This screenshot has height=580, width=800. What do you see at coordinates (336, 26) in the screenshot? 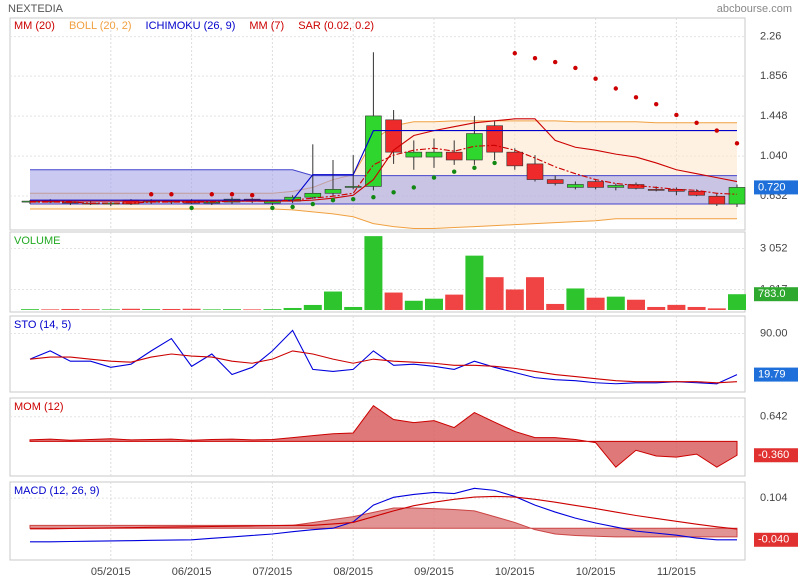
I see `legend-entry: SAR (0.02, 0.2)` at bounding box center [336, 26].